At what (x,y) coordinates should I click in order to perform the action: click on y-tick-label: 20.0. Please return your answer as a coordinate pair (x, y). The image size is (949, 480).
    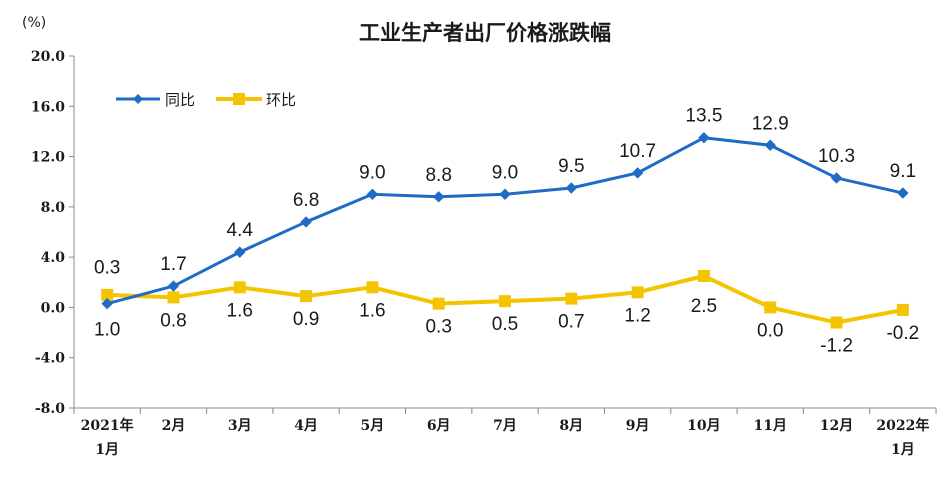
    Looking at the image, I should click on (48, 57).